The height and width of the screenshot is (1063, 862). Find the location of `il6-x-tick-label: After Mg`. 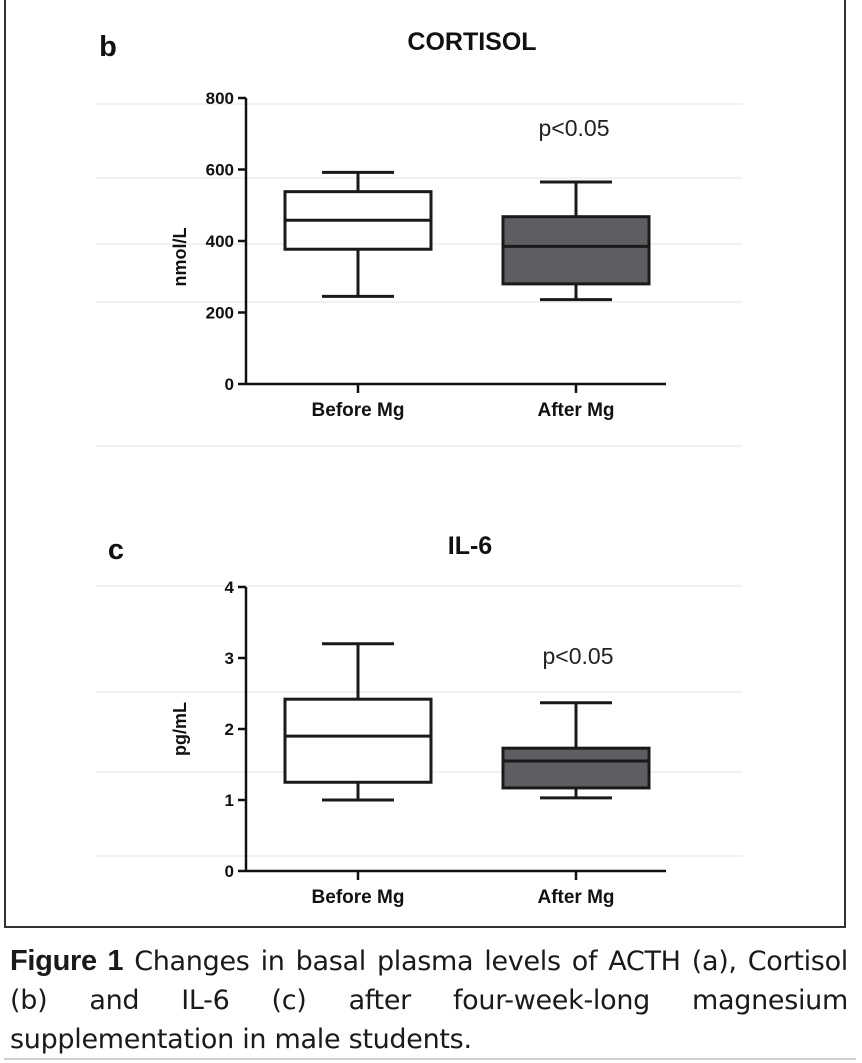

il6-x-tick-label: After Mg is located at coordinates (575, 897).